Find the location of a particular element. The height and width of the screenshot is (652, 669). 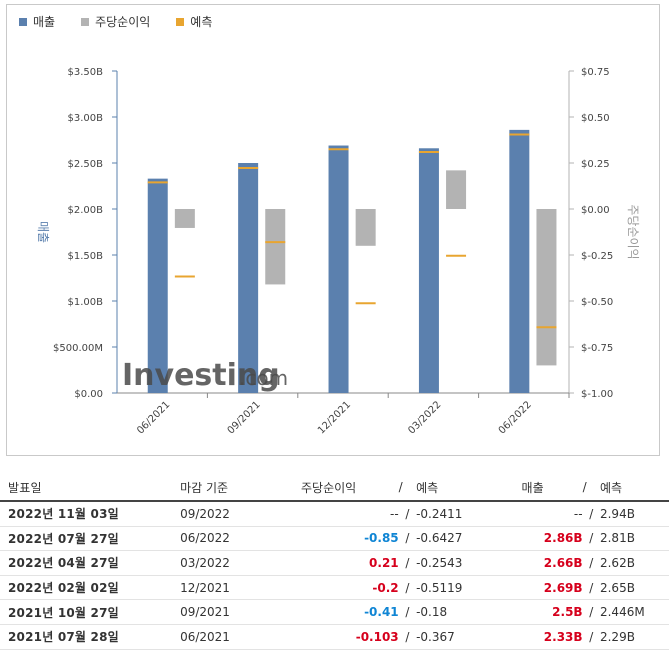

left-tick-label: $500.00M is located at coordinates (78, 348).